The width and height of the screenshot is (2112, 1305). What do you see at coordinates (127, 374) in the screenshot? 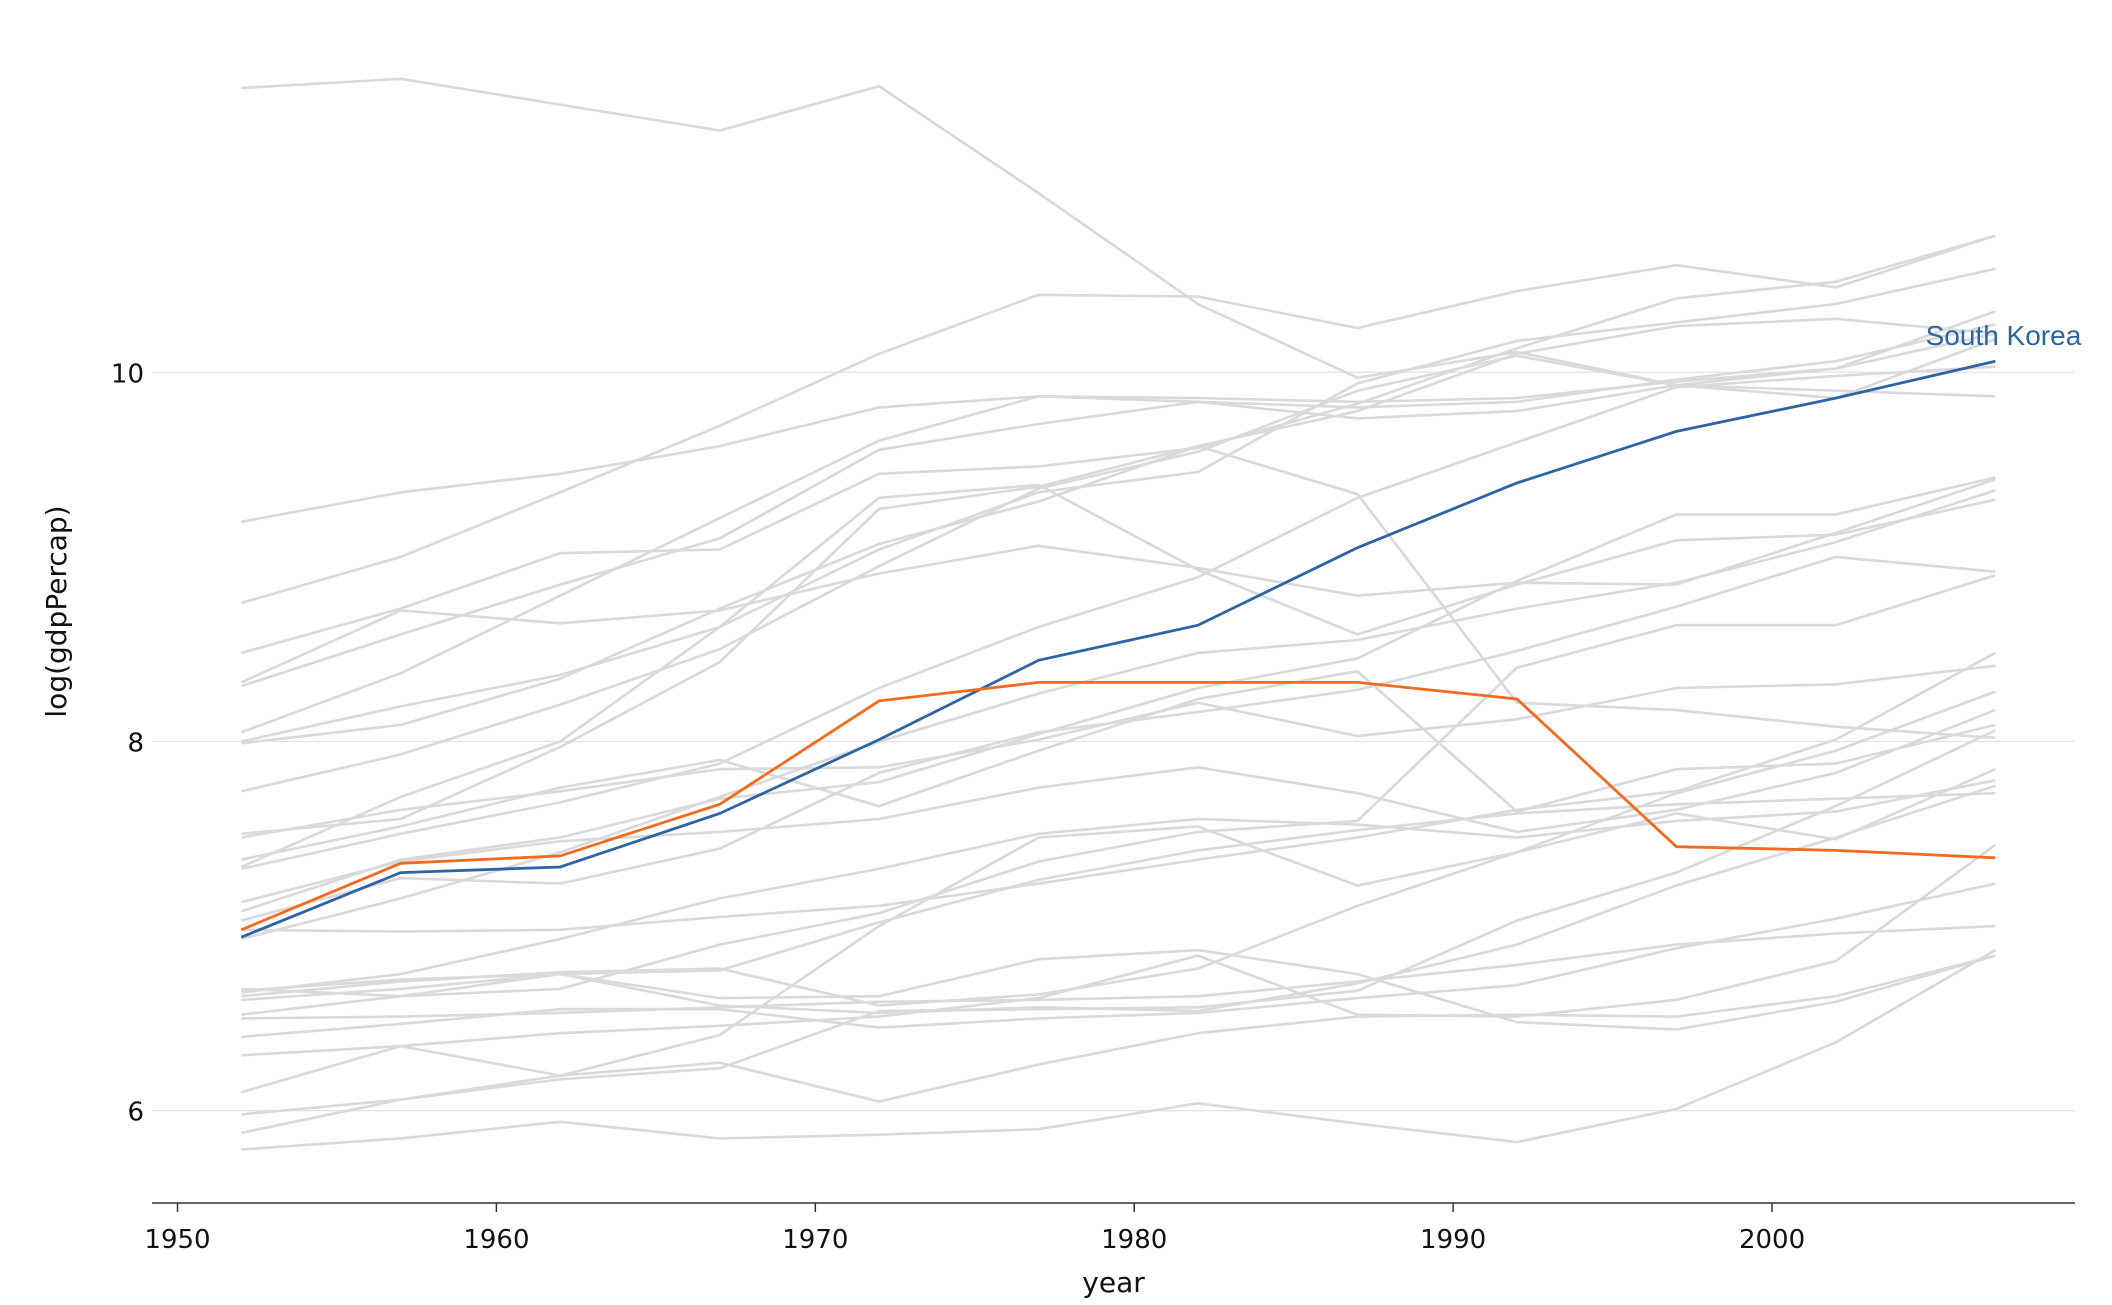
I see `y-tick-label-2: 10` at bounding box center [127, 374].